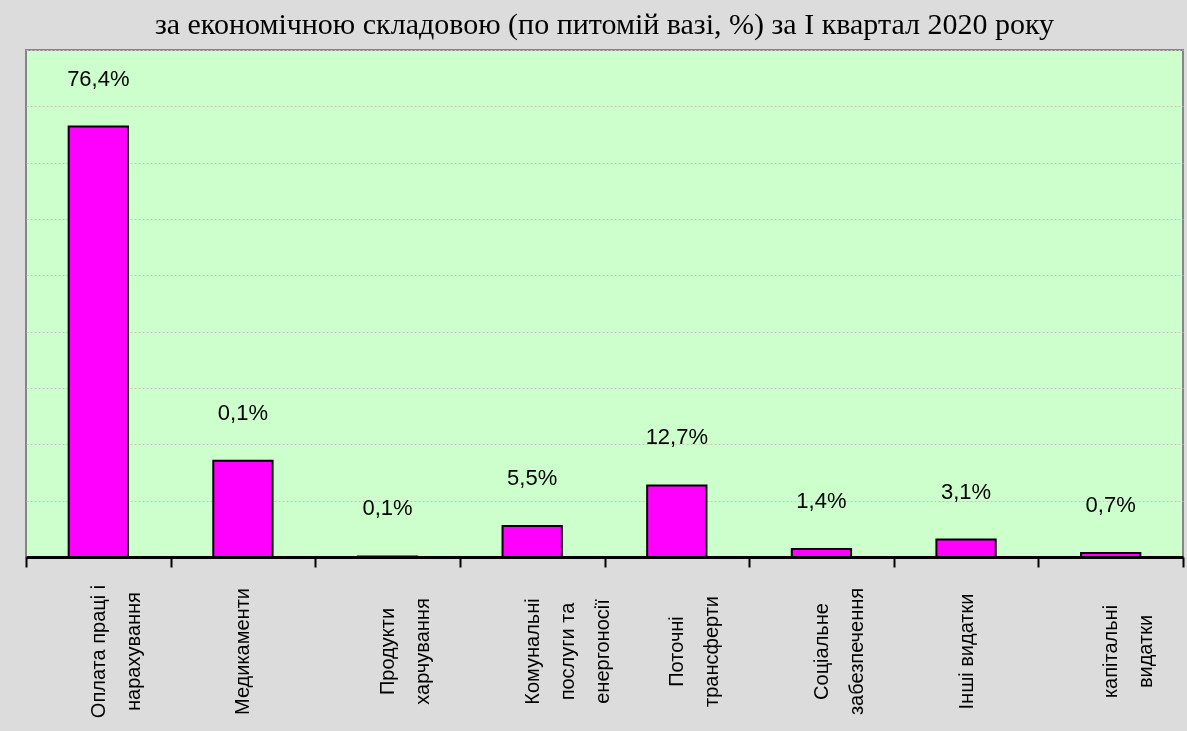 The image size is (1187, 731). Describe the element at coordinates (115, 651) in the screenshot. I see `x-tick-label: Оплата праці і нарахування` at that location.